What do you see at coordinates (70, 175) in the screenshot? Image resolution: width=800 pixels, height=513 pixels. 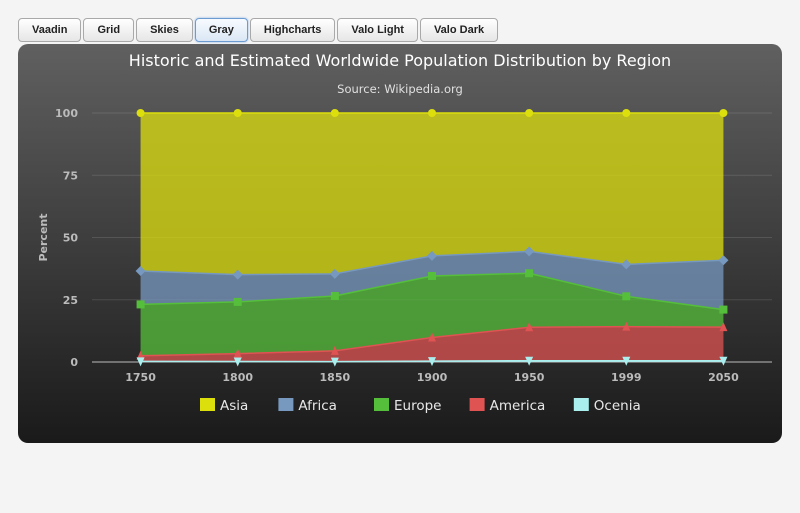 I see `y-tick-label: 75` at bounding box center [70, 175].